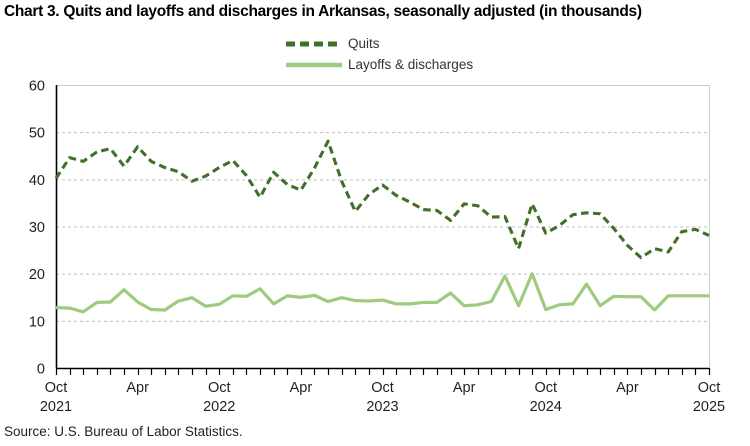 The height and width of the screenshot is (446, 750). What do you see at coordinates (37, 134) in the screenshot?
I see `y-axis-tick-label: 50` at bounding box center [37, 134].